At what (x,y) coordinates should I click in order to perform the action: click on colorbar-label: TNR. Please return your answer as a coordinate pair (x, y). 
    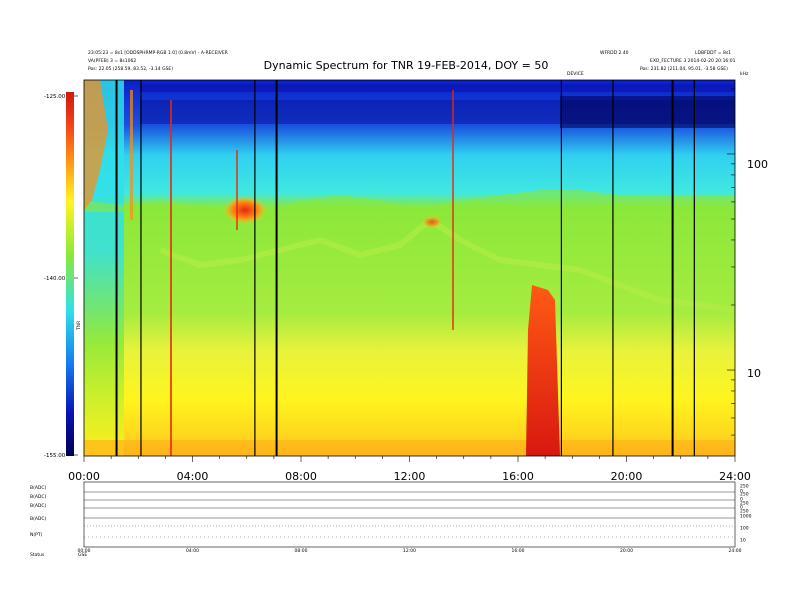
    Looking at the image, I should click on (79, 326).